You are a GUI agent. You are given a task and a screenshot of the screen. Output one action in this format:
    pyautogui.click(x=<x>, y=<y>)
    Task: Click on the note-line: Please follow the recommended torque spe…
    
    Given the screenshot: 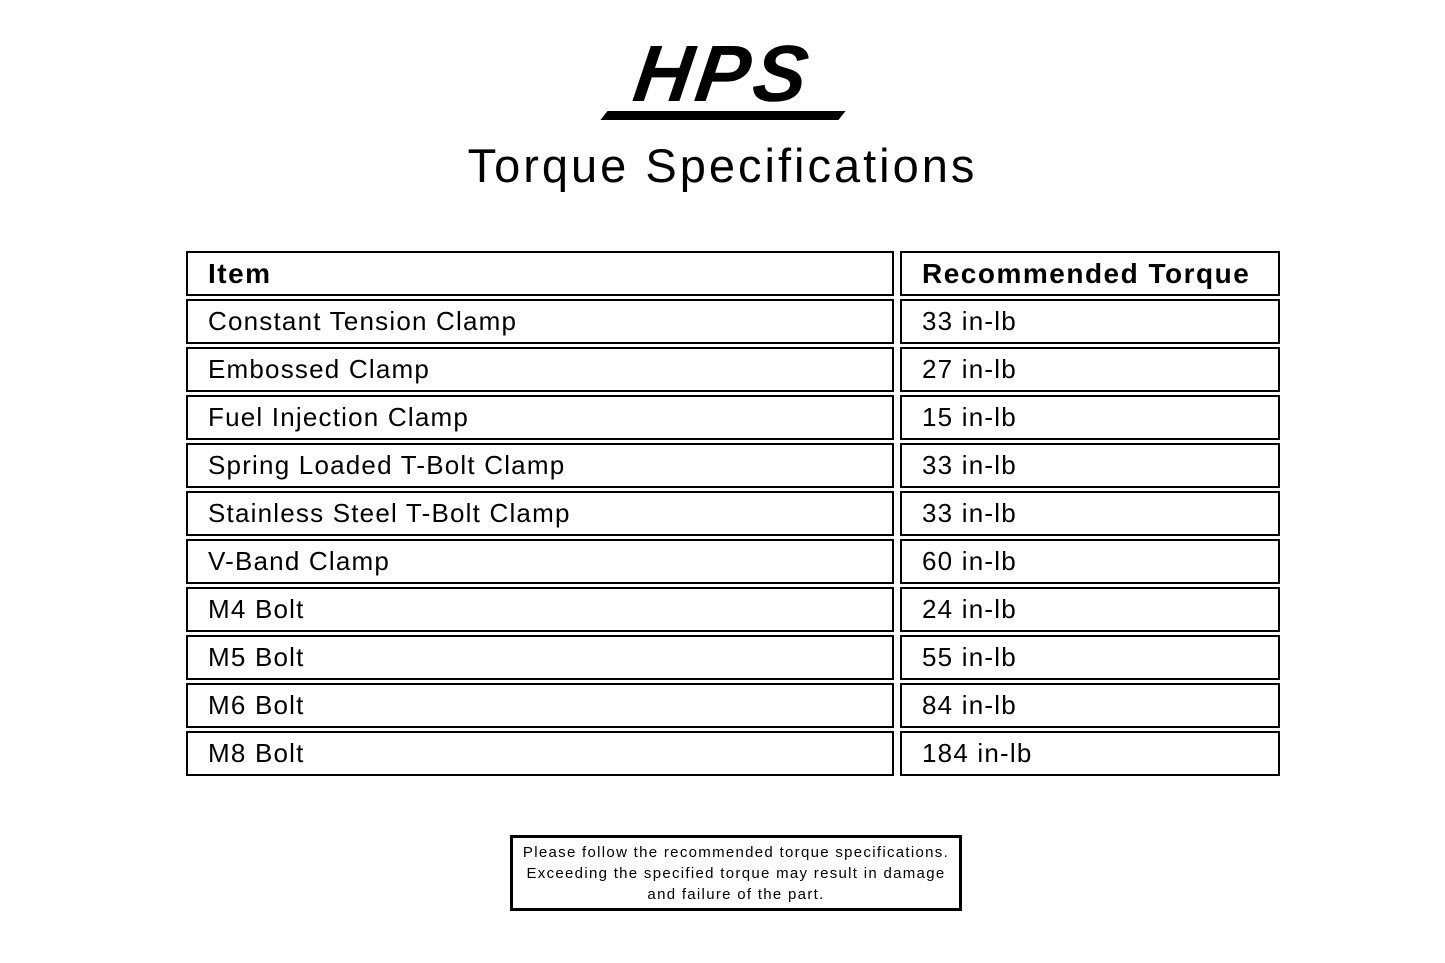 What is the action you would take?
    pyautogui.click(x=736, y=852)
    